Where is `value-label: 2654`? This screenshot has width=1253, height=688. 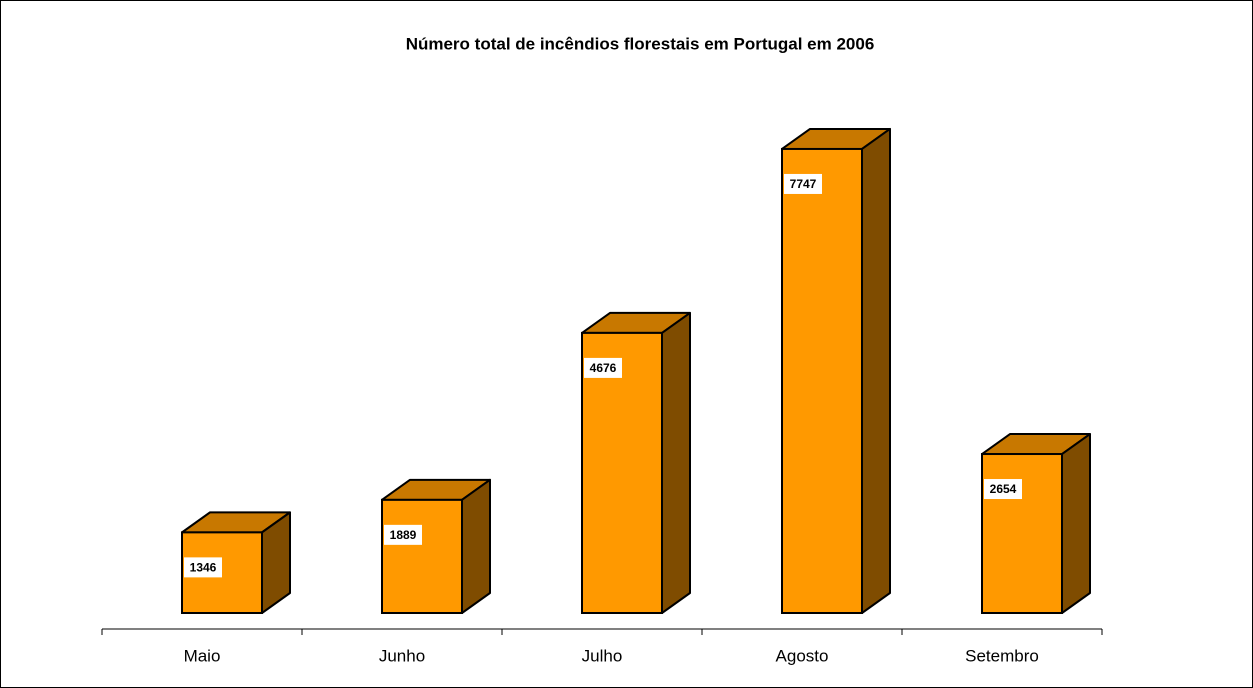 value-label: 2654 is located at coordinates (1003, 489).